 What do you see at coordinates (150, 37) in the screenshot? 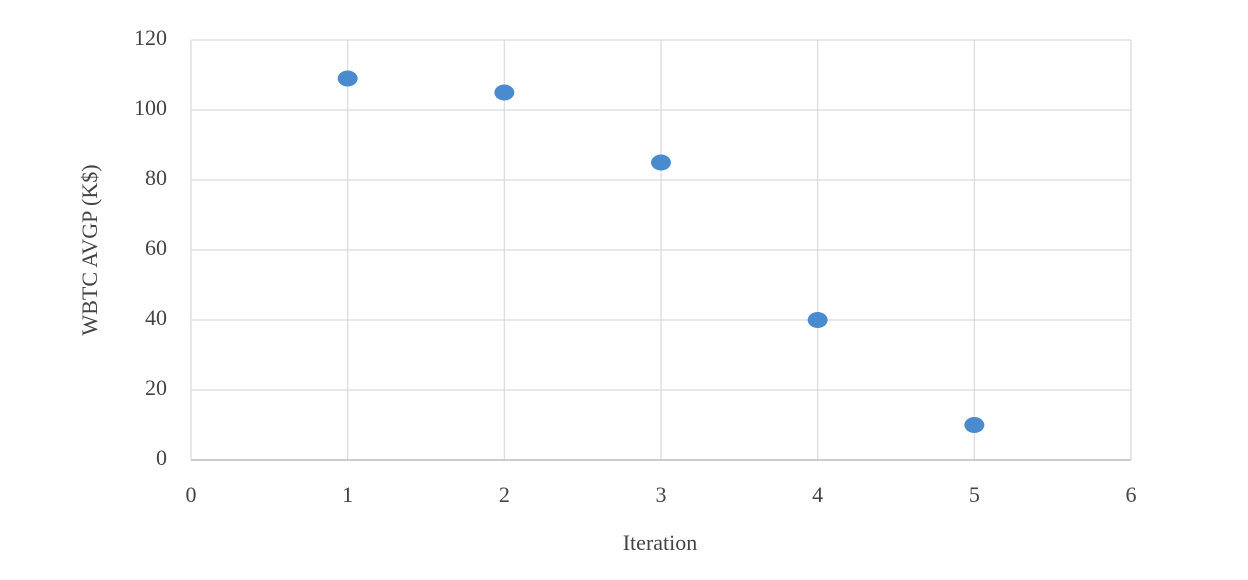
I see `y-tick-label: 120` at bounding box center [150, 37].